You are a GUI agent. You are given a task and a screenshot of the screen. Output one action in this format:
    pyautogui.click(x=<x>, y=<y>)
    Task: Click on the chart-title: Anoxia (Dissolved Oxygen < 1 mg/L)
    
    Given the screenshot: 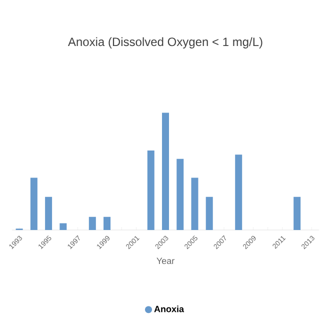 What is the action you would take?
    pyautogui.click(x=165, y=42)
    